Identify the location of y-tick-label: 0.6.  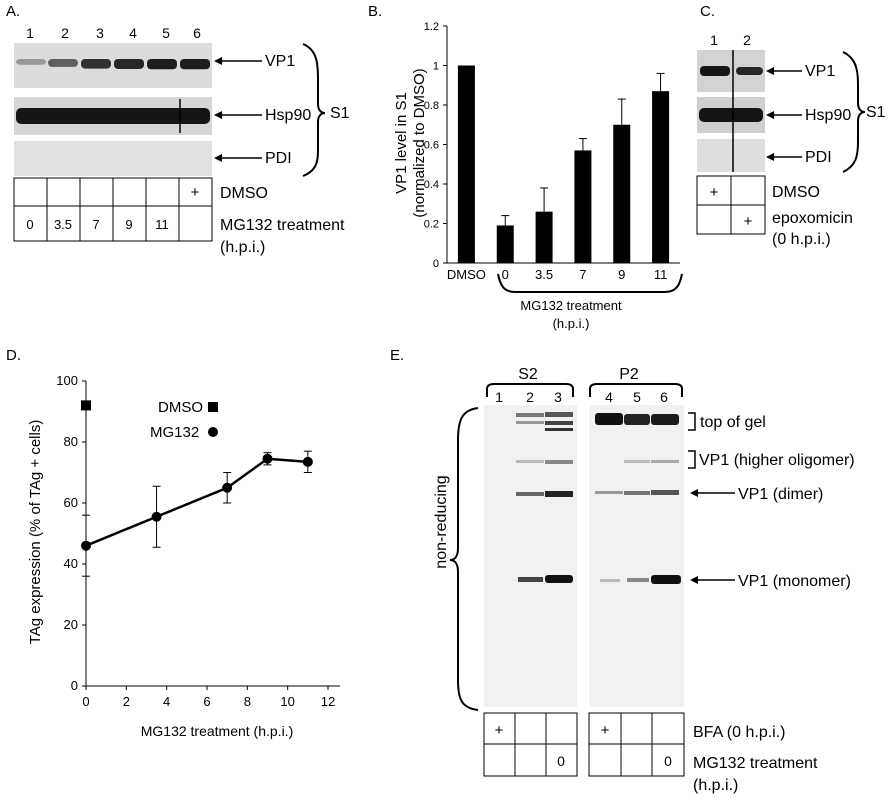
(431, 146).